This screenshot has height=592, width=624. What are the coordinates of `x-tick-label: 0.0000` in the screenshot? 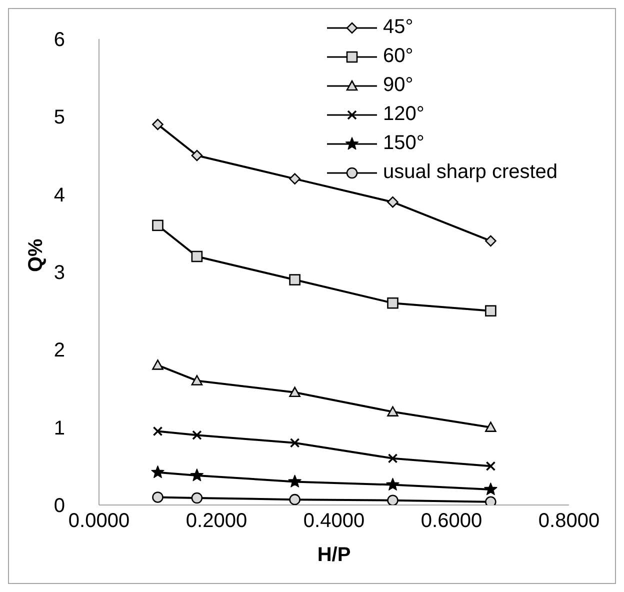 It's located at (99, 521).